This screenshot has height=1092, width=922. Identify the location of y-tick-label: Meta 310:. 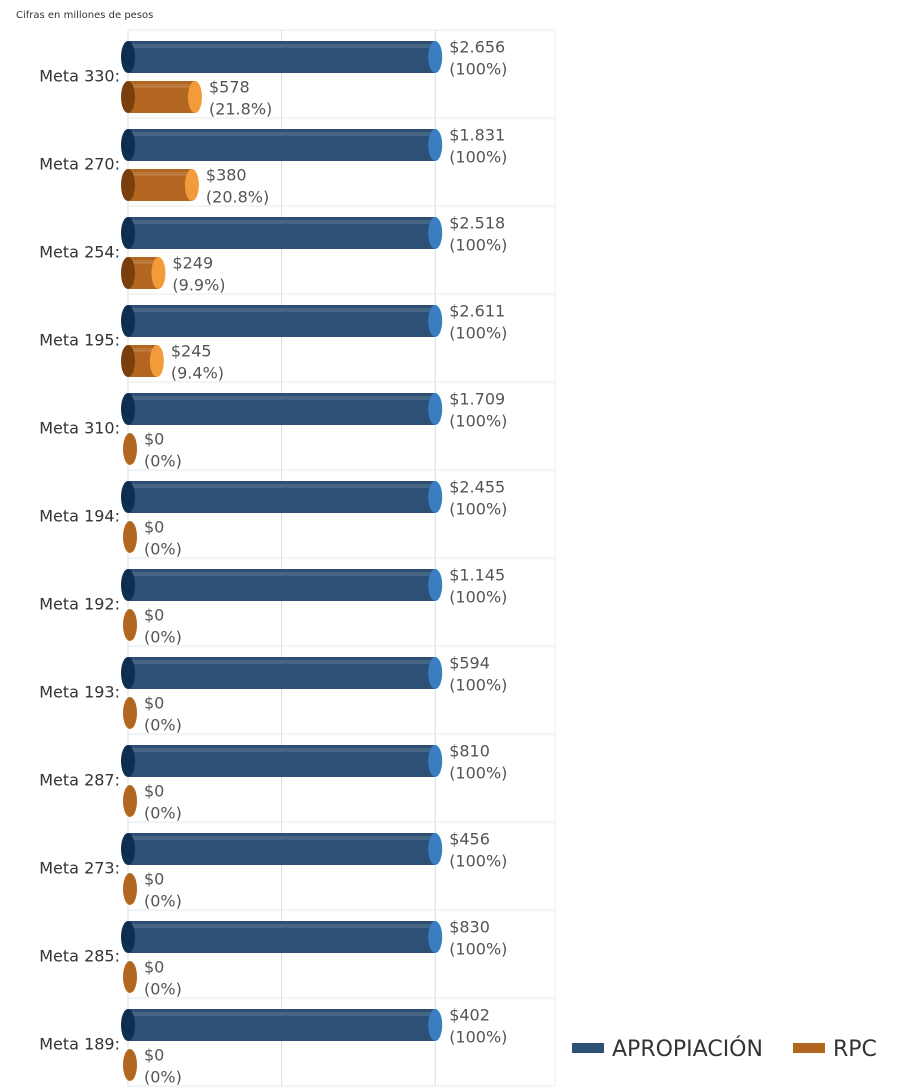
(79, 428).